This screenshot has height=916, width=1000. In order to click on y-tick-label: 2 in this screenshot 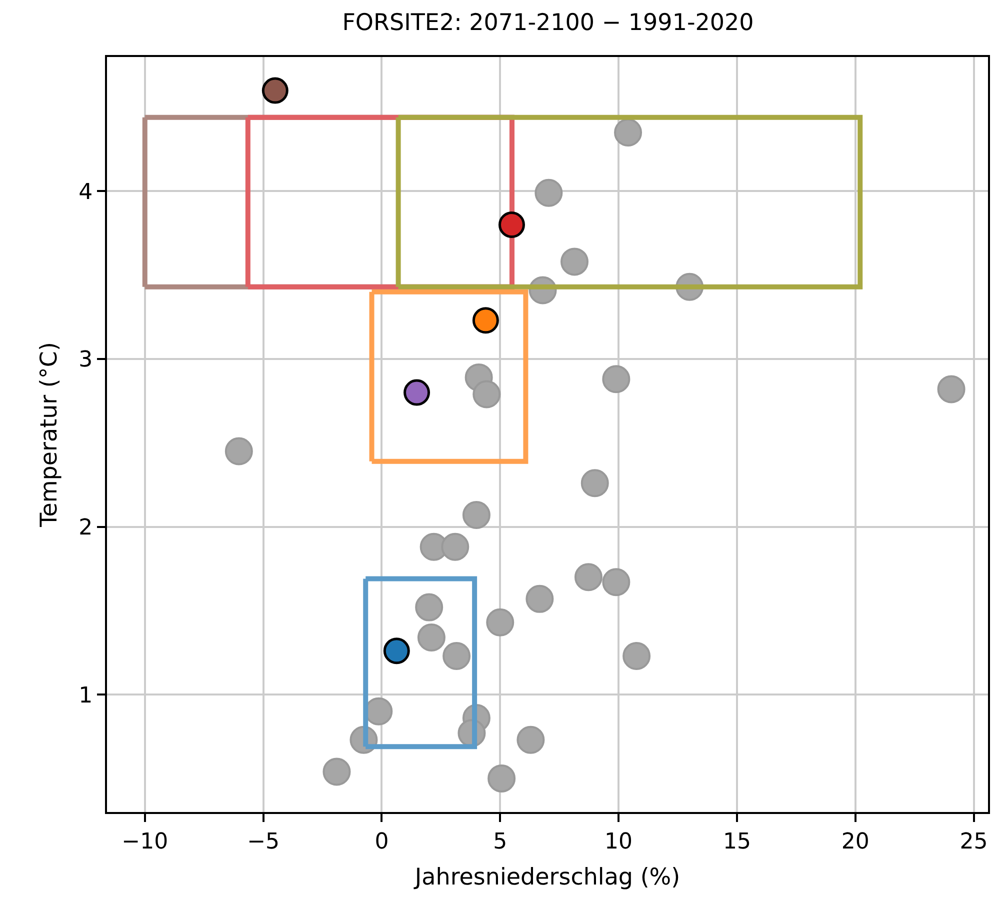, I will do `click(85, 527)`.